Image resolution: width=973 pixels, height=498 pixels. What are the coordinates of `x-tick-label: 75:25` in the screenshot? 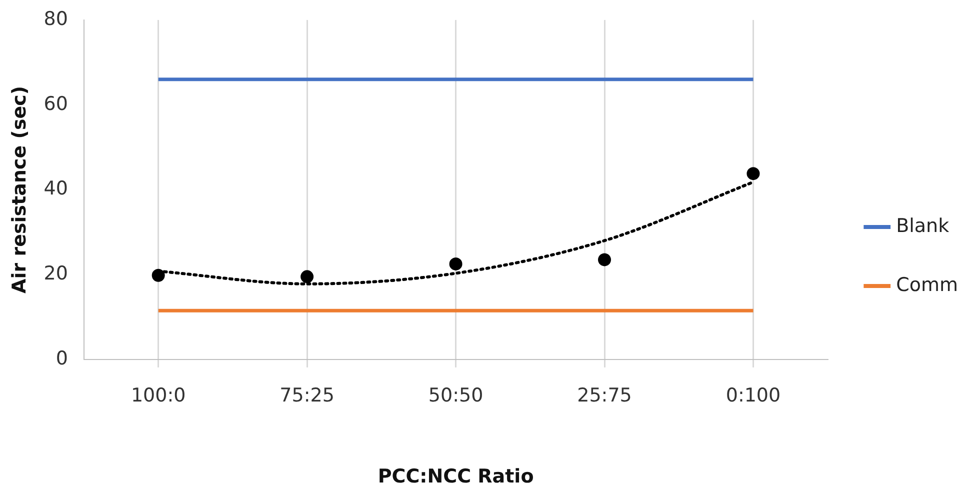 It's located at (307, 395).